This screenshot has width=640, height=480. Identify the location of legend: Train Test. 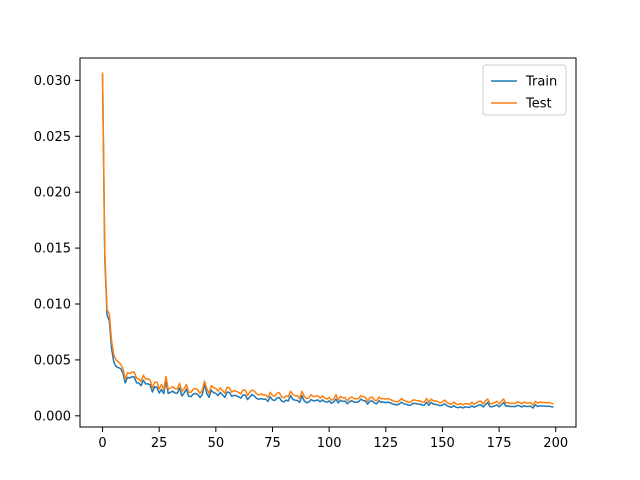
(524, 90).